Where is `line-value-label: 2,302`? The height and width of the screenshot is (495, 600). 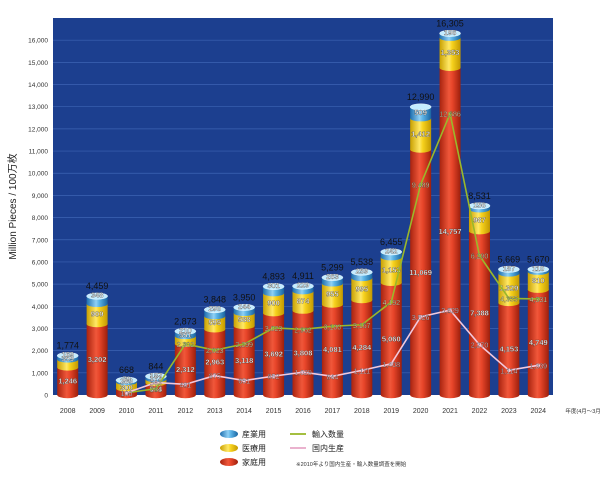
line-value-label: 2,302 is located at coordinates (186, 345).